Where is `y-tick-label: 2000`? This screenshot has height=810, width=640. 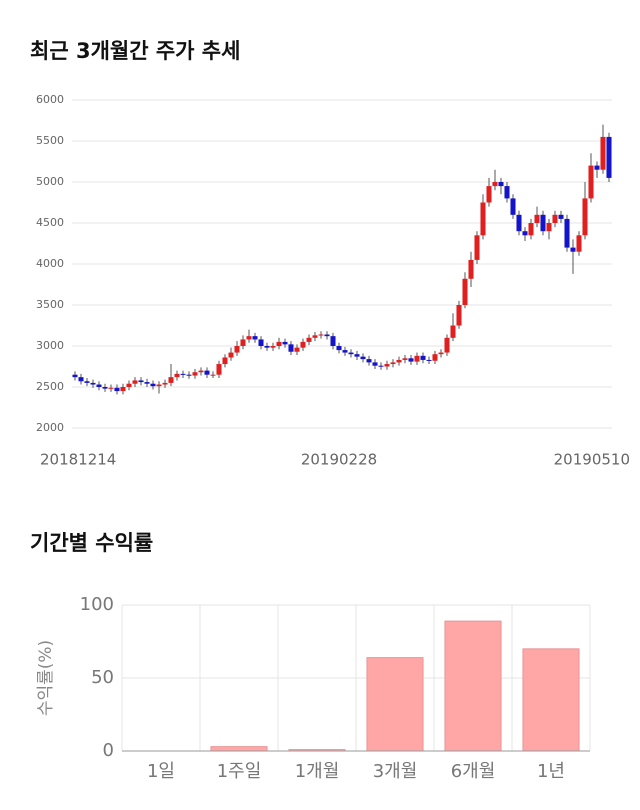 y-tick-label: 2000 is located at coordinates (50, 427).